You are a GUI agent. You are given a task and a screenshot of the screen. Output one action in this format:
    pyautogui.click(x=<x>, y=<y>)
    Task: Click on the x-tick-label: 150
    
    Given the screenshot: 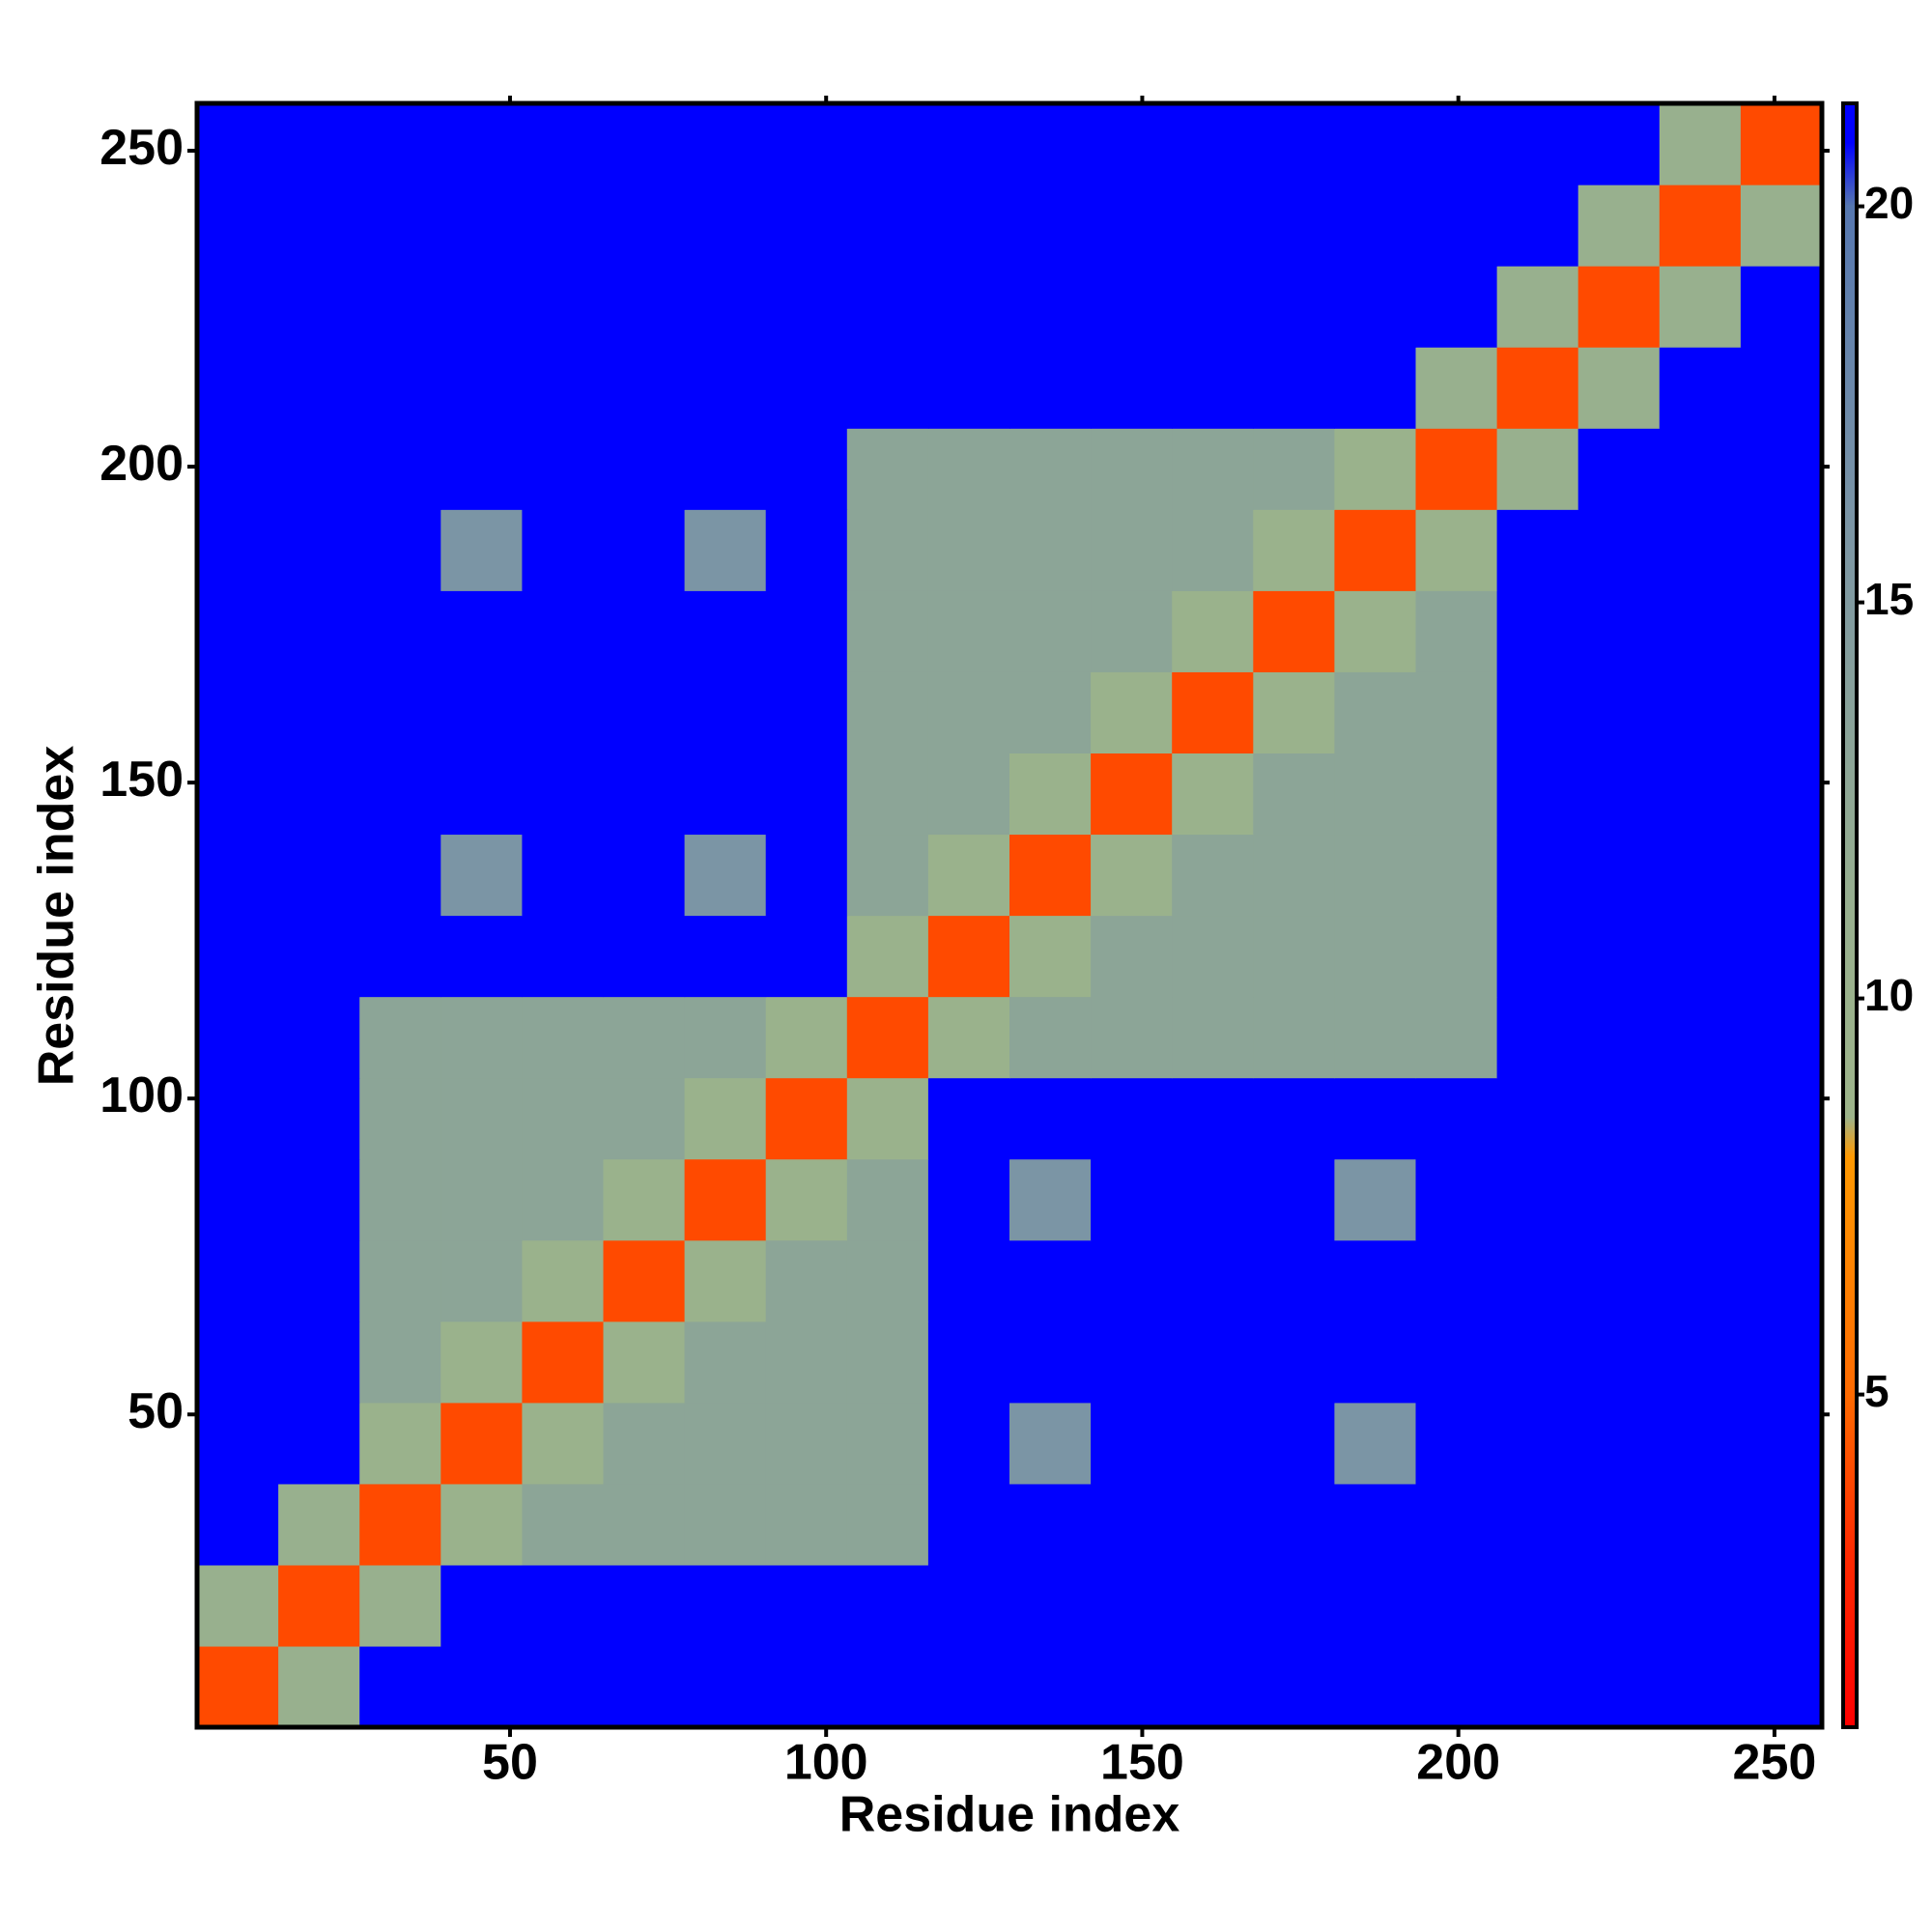 What is the action you would take?
    pyautogui.click(x=1142, y=1763)
    